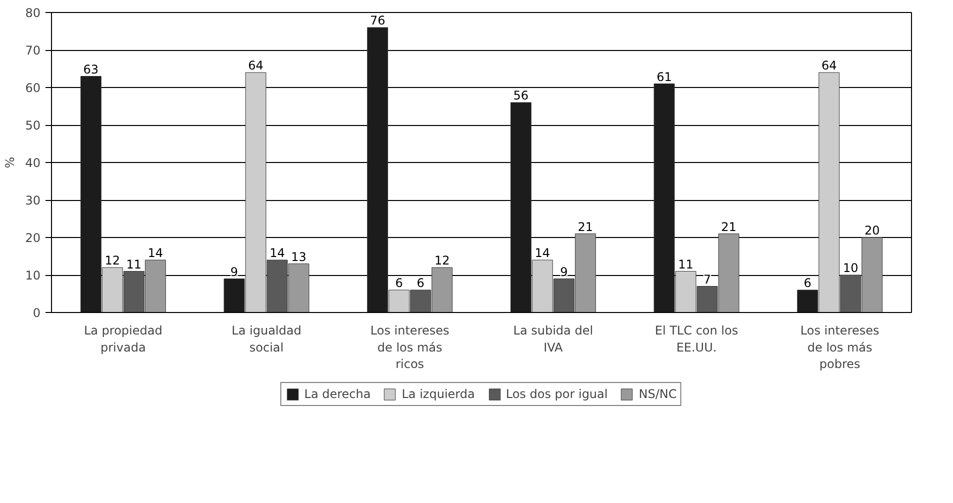 This screenshot has width=953, height=503. What do you see at coordinates (664, 77) in the screenshot?
I see `data-label: 61` at bounding box center [664, 77].